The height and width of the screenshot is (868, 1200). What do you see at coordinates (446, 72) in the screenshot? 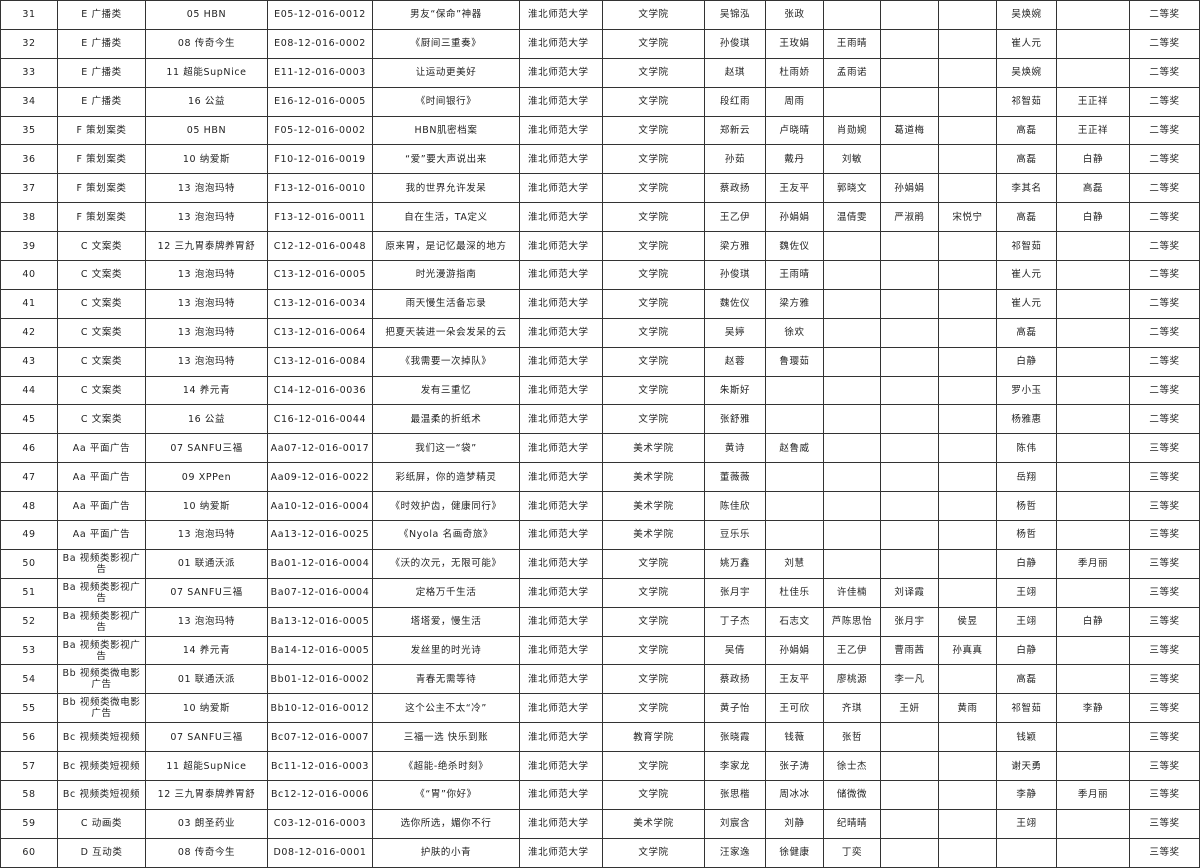
I see `work-title-cell: 让运动更美好` at bounding box center [446, 72].